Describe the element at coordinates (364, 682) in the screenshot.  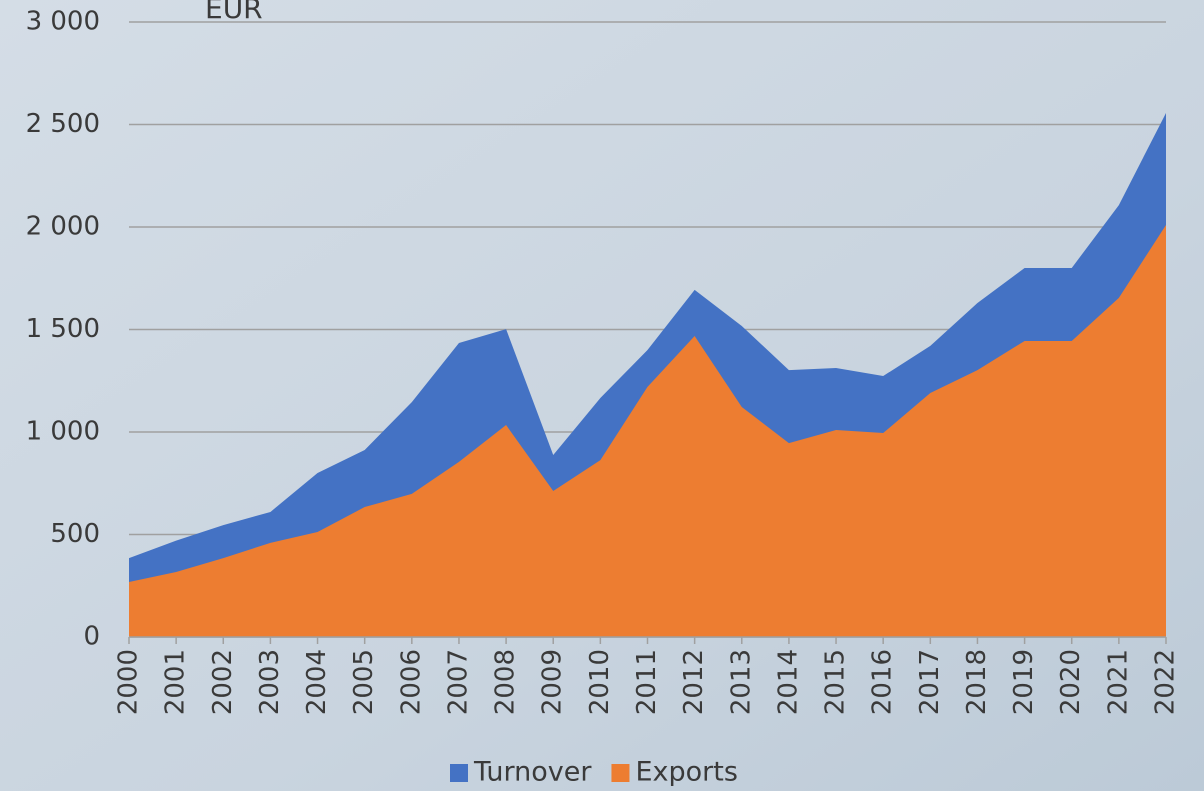
I see `x-tick-label: 2005` at that location.